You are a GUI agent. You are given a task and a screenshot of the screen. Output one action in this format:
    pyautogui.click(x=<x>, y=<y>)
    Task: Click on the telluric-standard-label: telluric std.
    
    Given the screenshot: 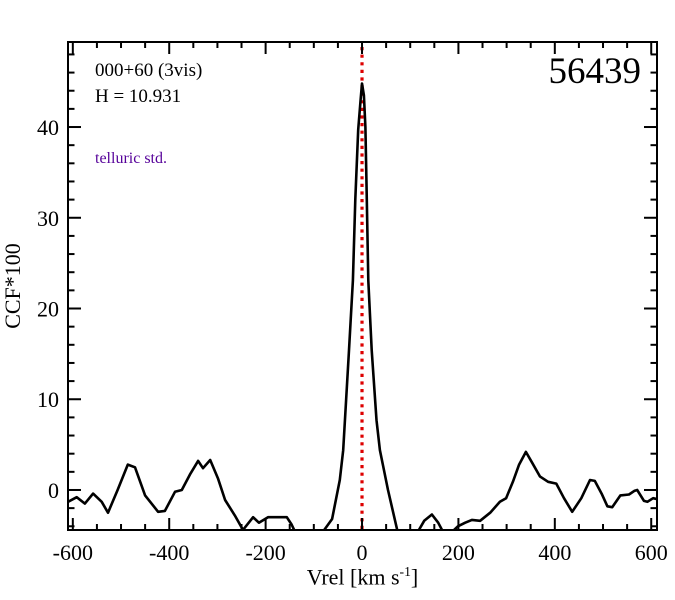 What is the action you would take?
    pyautogui.click(x=131, y=158)
    